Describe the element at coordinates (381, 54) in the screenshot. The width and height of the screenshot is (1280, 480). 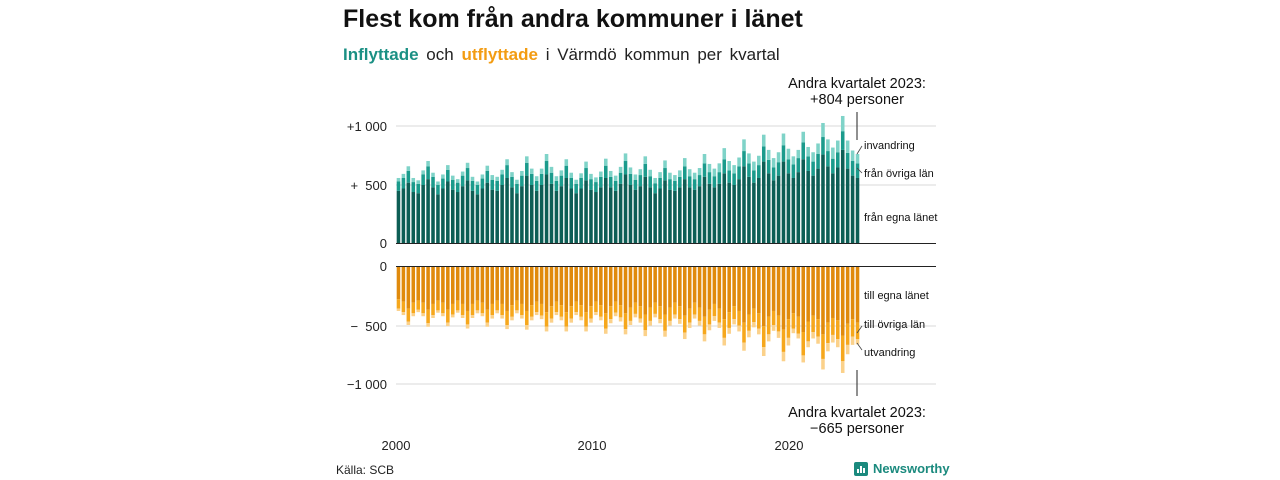
I see `subtitle-inflyttade: Inflyttade` at that location.